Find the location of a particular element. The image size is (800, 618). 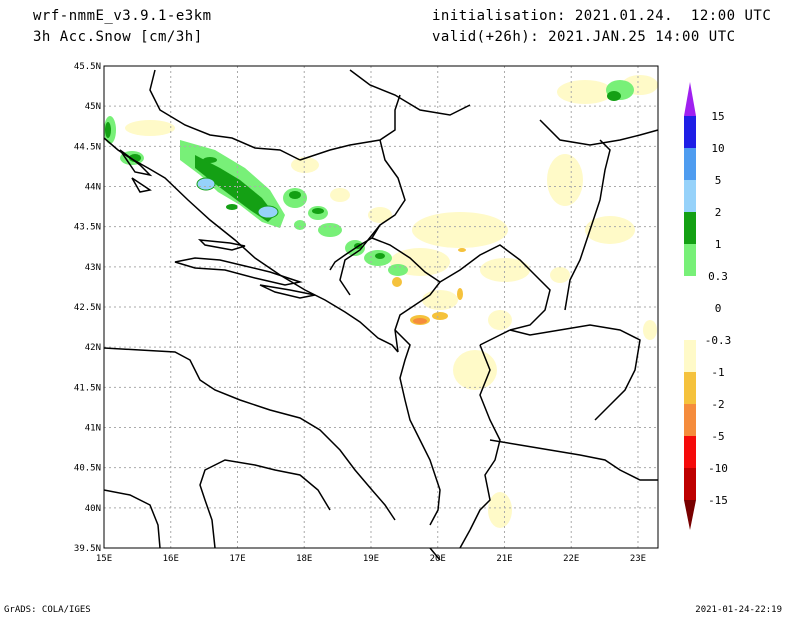

lat-tick-label: 45N is located at coordinates (93, 107).